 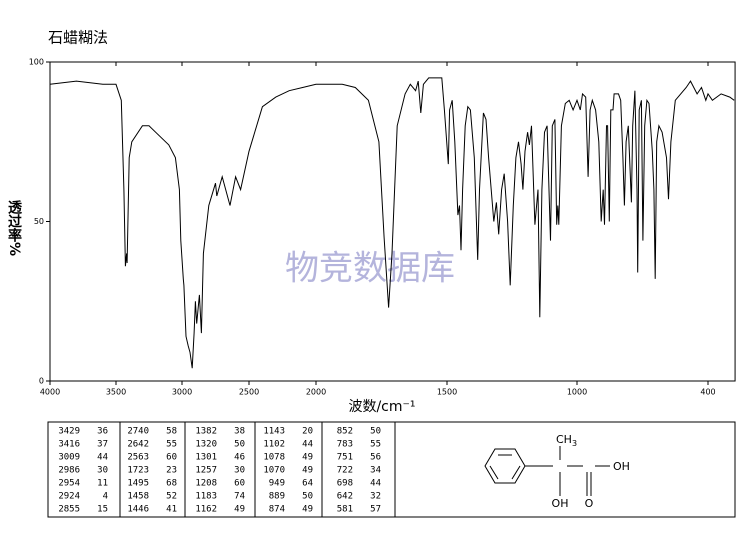 I want to click on methyl-subscript: 3, so click(x=574, y=443).